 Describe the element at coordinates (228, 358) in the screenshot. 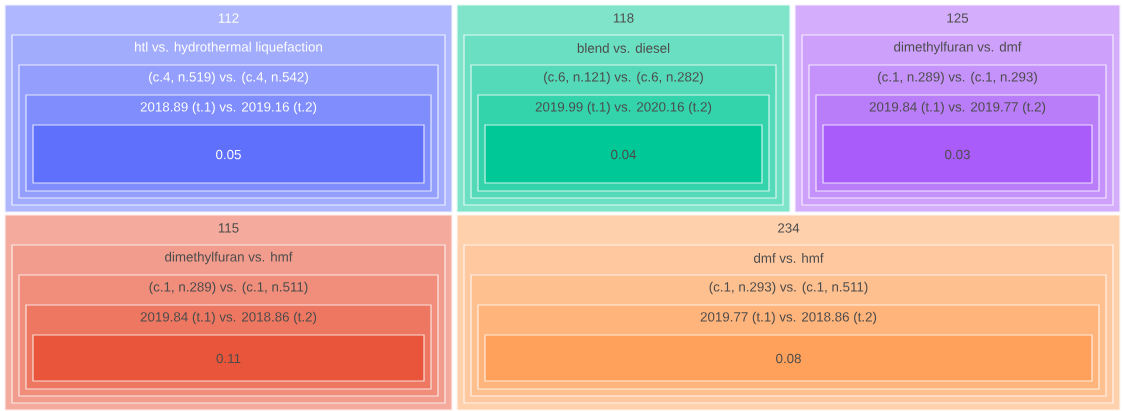

I see `data-label: 0.11` at that location.